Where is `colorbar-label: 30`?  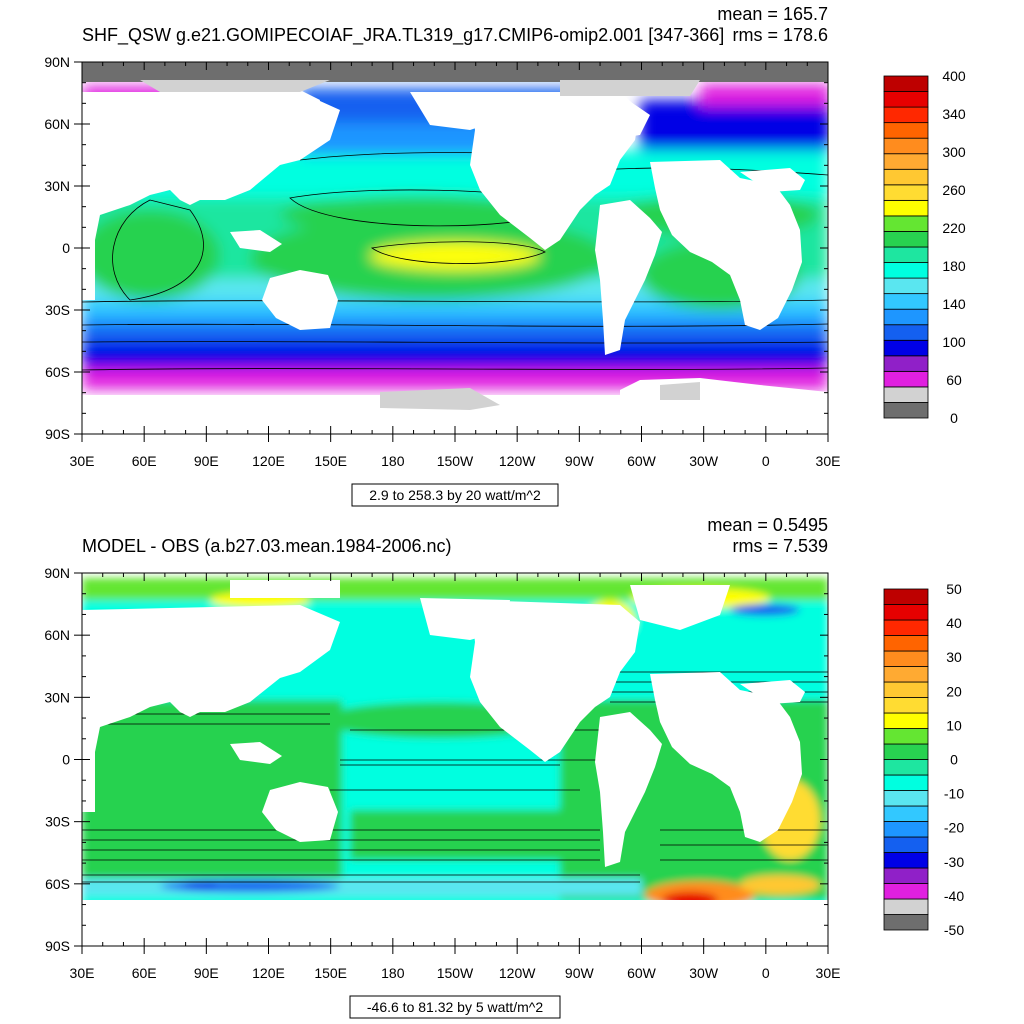 colorbar-label: 30 is located at coordinates (954, 657).